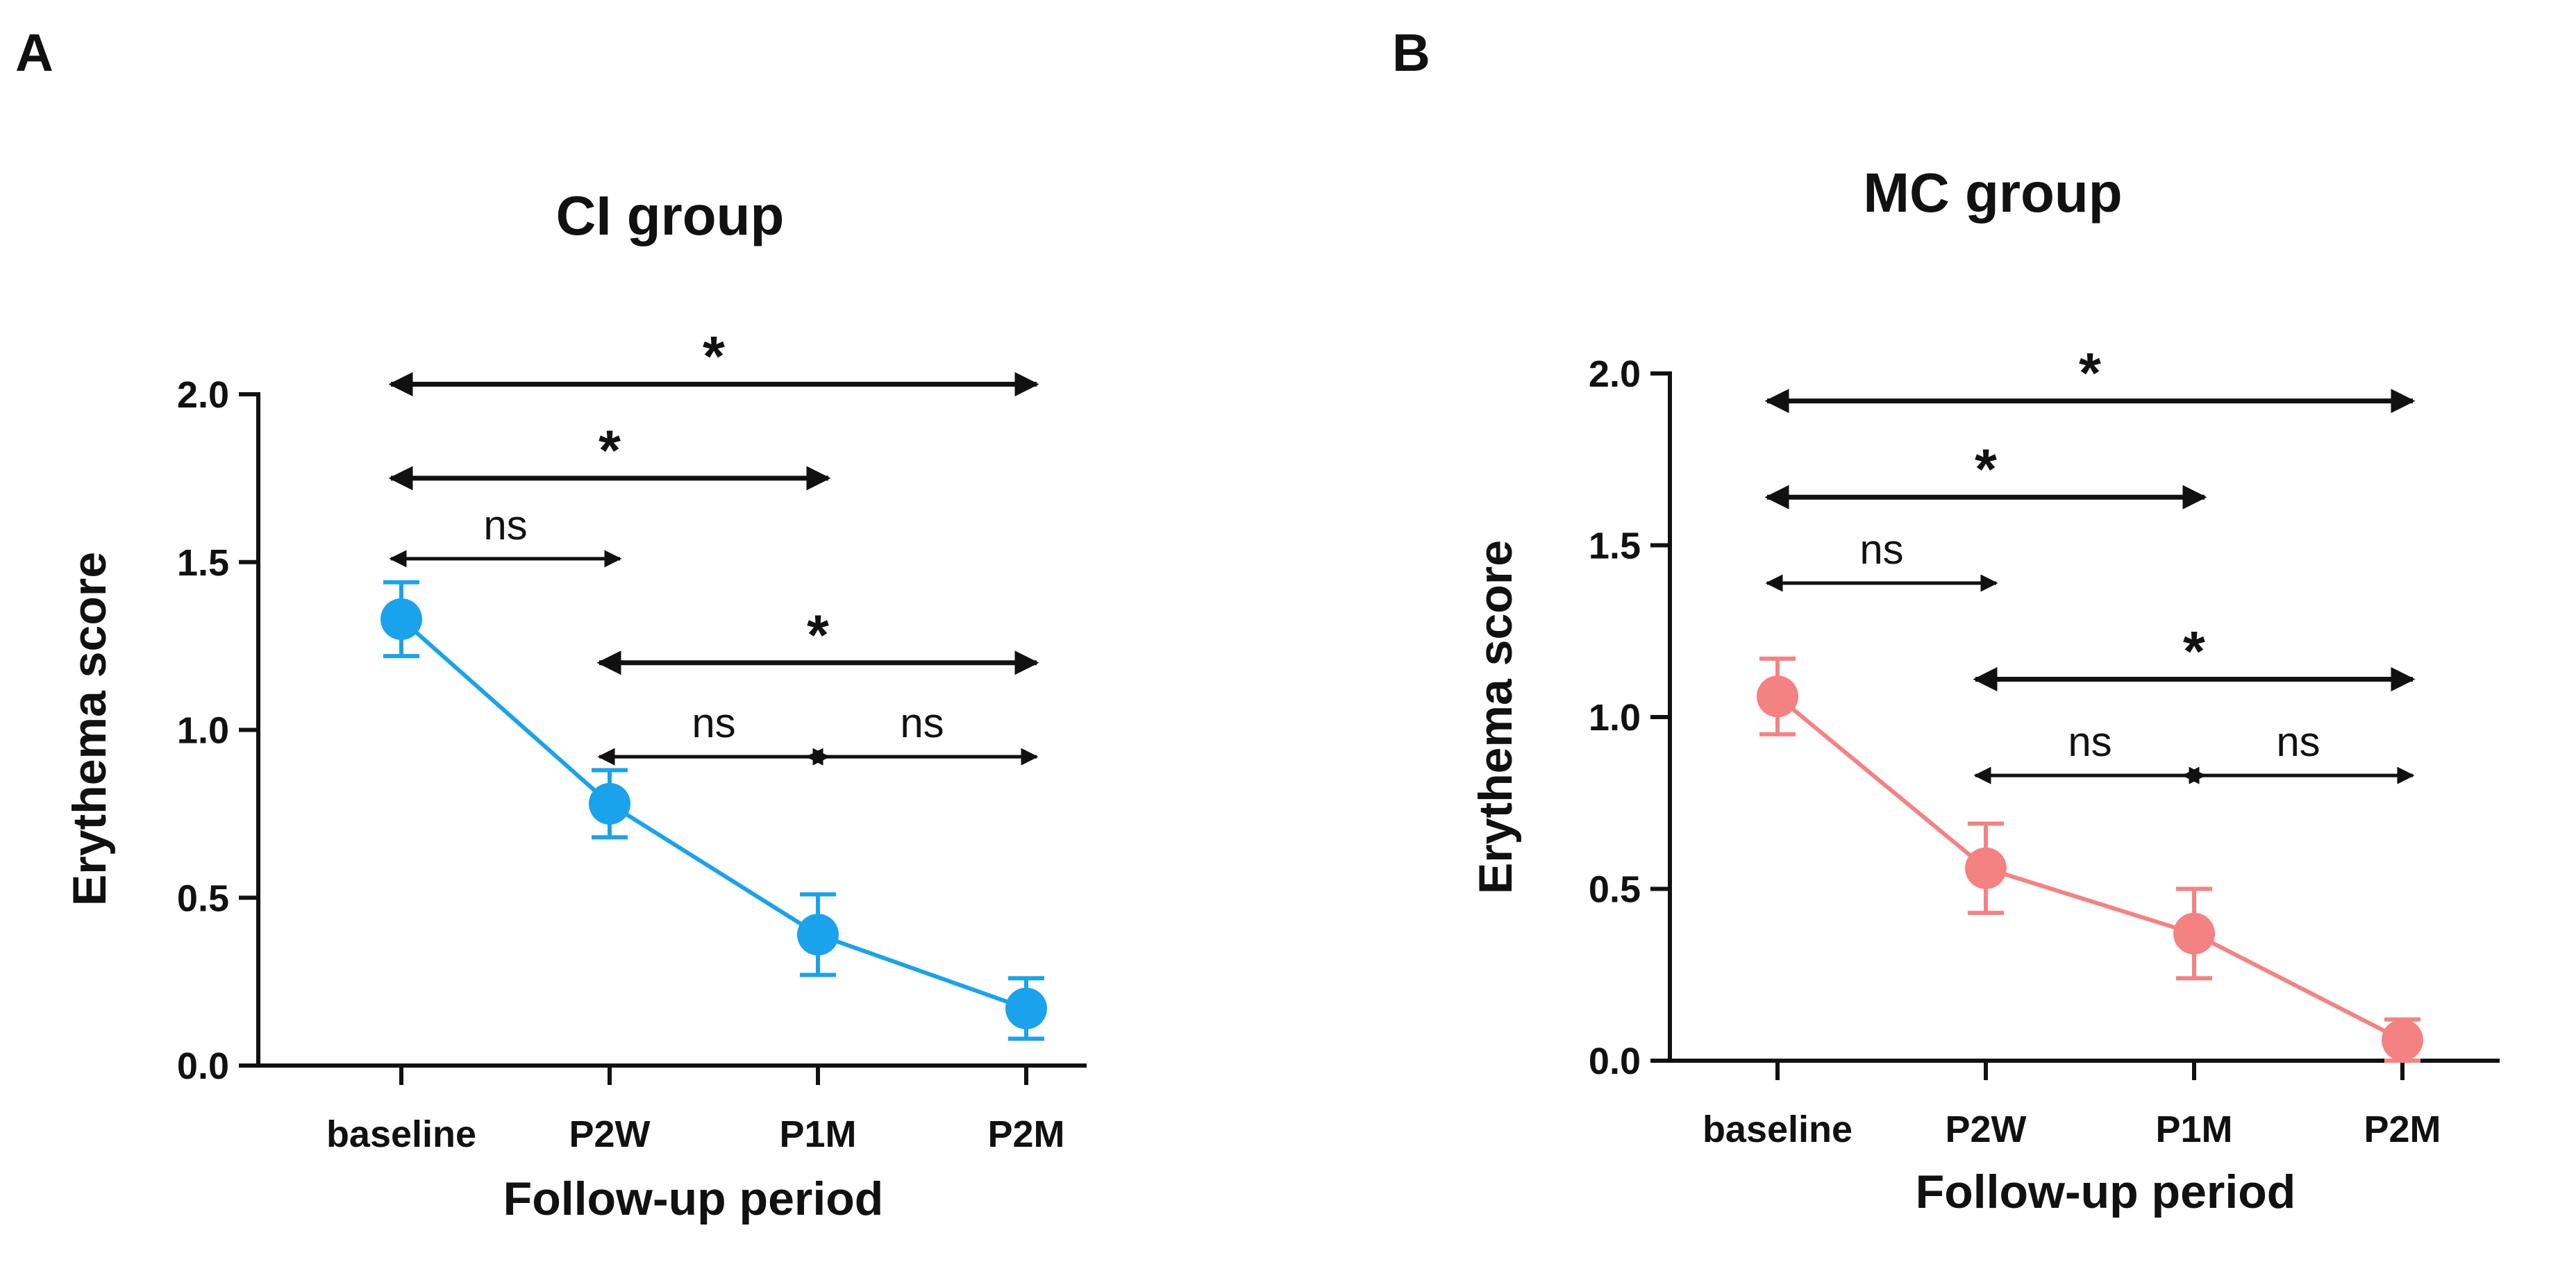 Image resolution: width=2576 pixels, height=1262 pixels. I want to click on panel-letter: B, so click(1411, 53).